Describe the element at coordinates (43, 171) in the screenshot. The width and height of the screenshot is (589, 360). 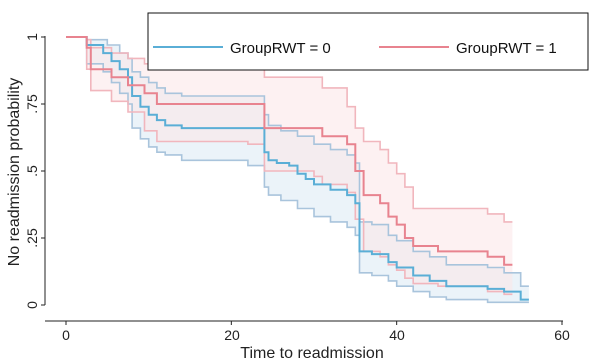
I see `y-tick-marks` at that location.